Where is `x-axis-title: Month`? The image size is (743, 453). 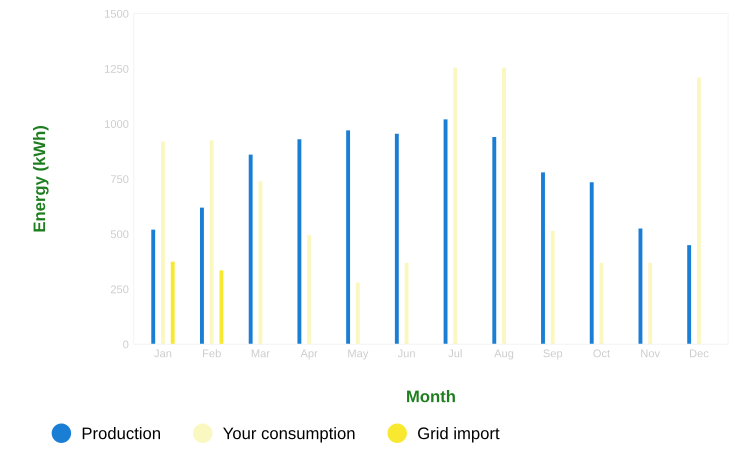 x-axis-title: Month is located at coordinates (431, 396).